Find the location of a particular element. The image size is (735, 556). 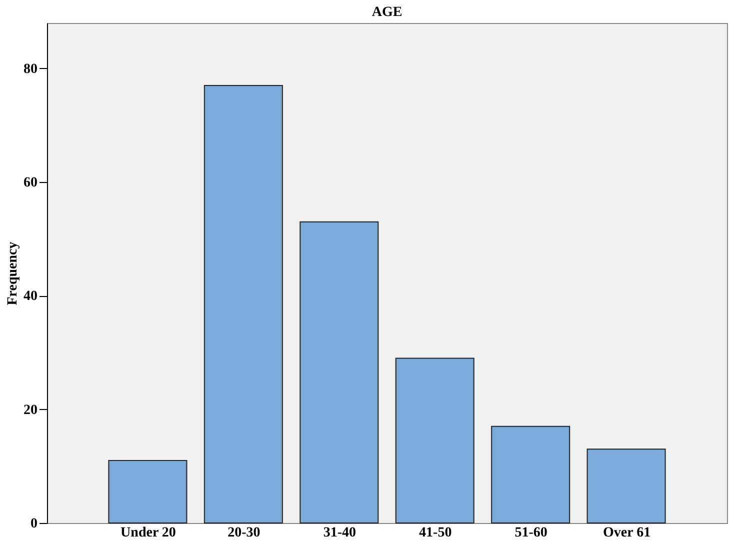

y-axis-title: Frequency is located at coordinates (13, 274).